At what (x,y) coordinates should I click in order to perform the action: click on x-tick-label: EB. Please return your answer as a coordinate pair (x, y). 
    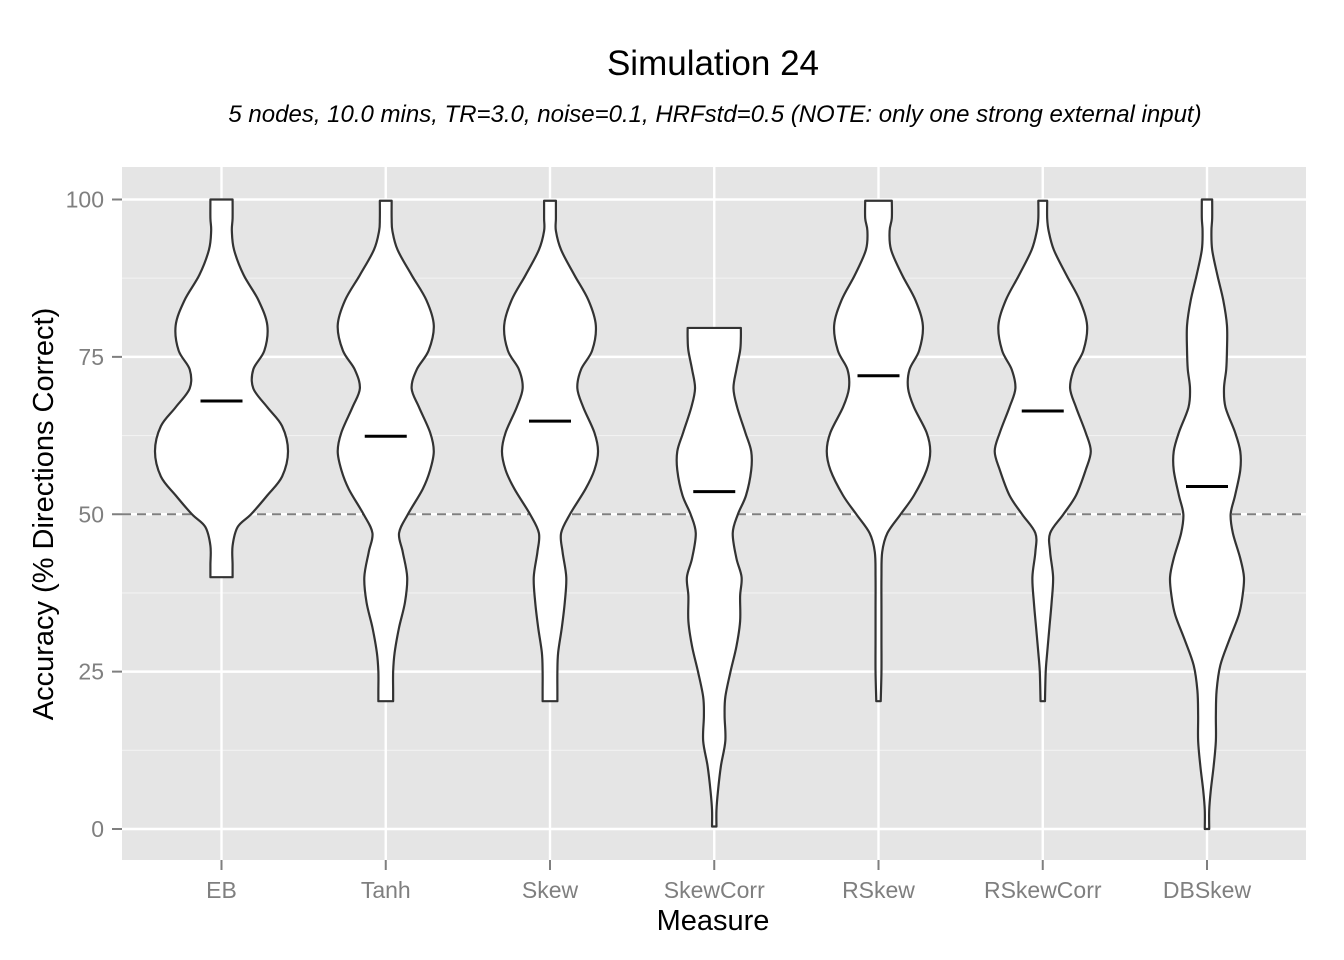
    Looking at the image, I should click on (221, 890).